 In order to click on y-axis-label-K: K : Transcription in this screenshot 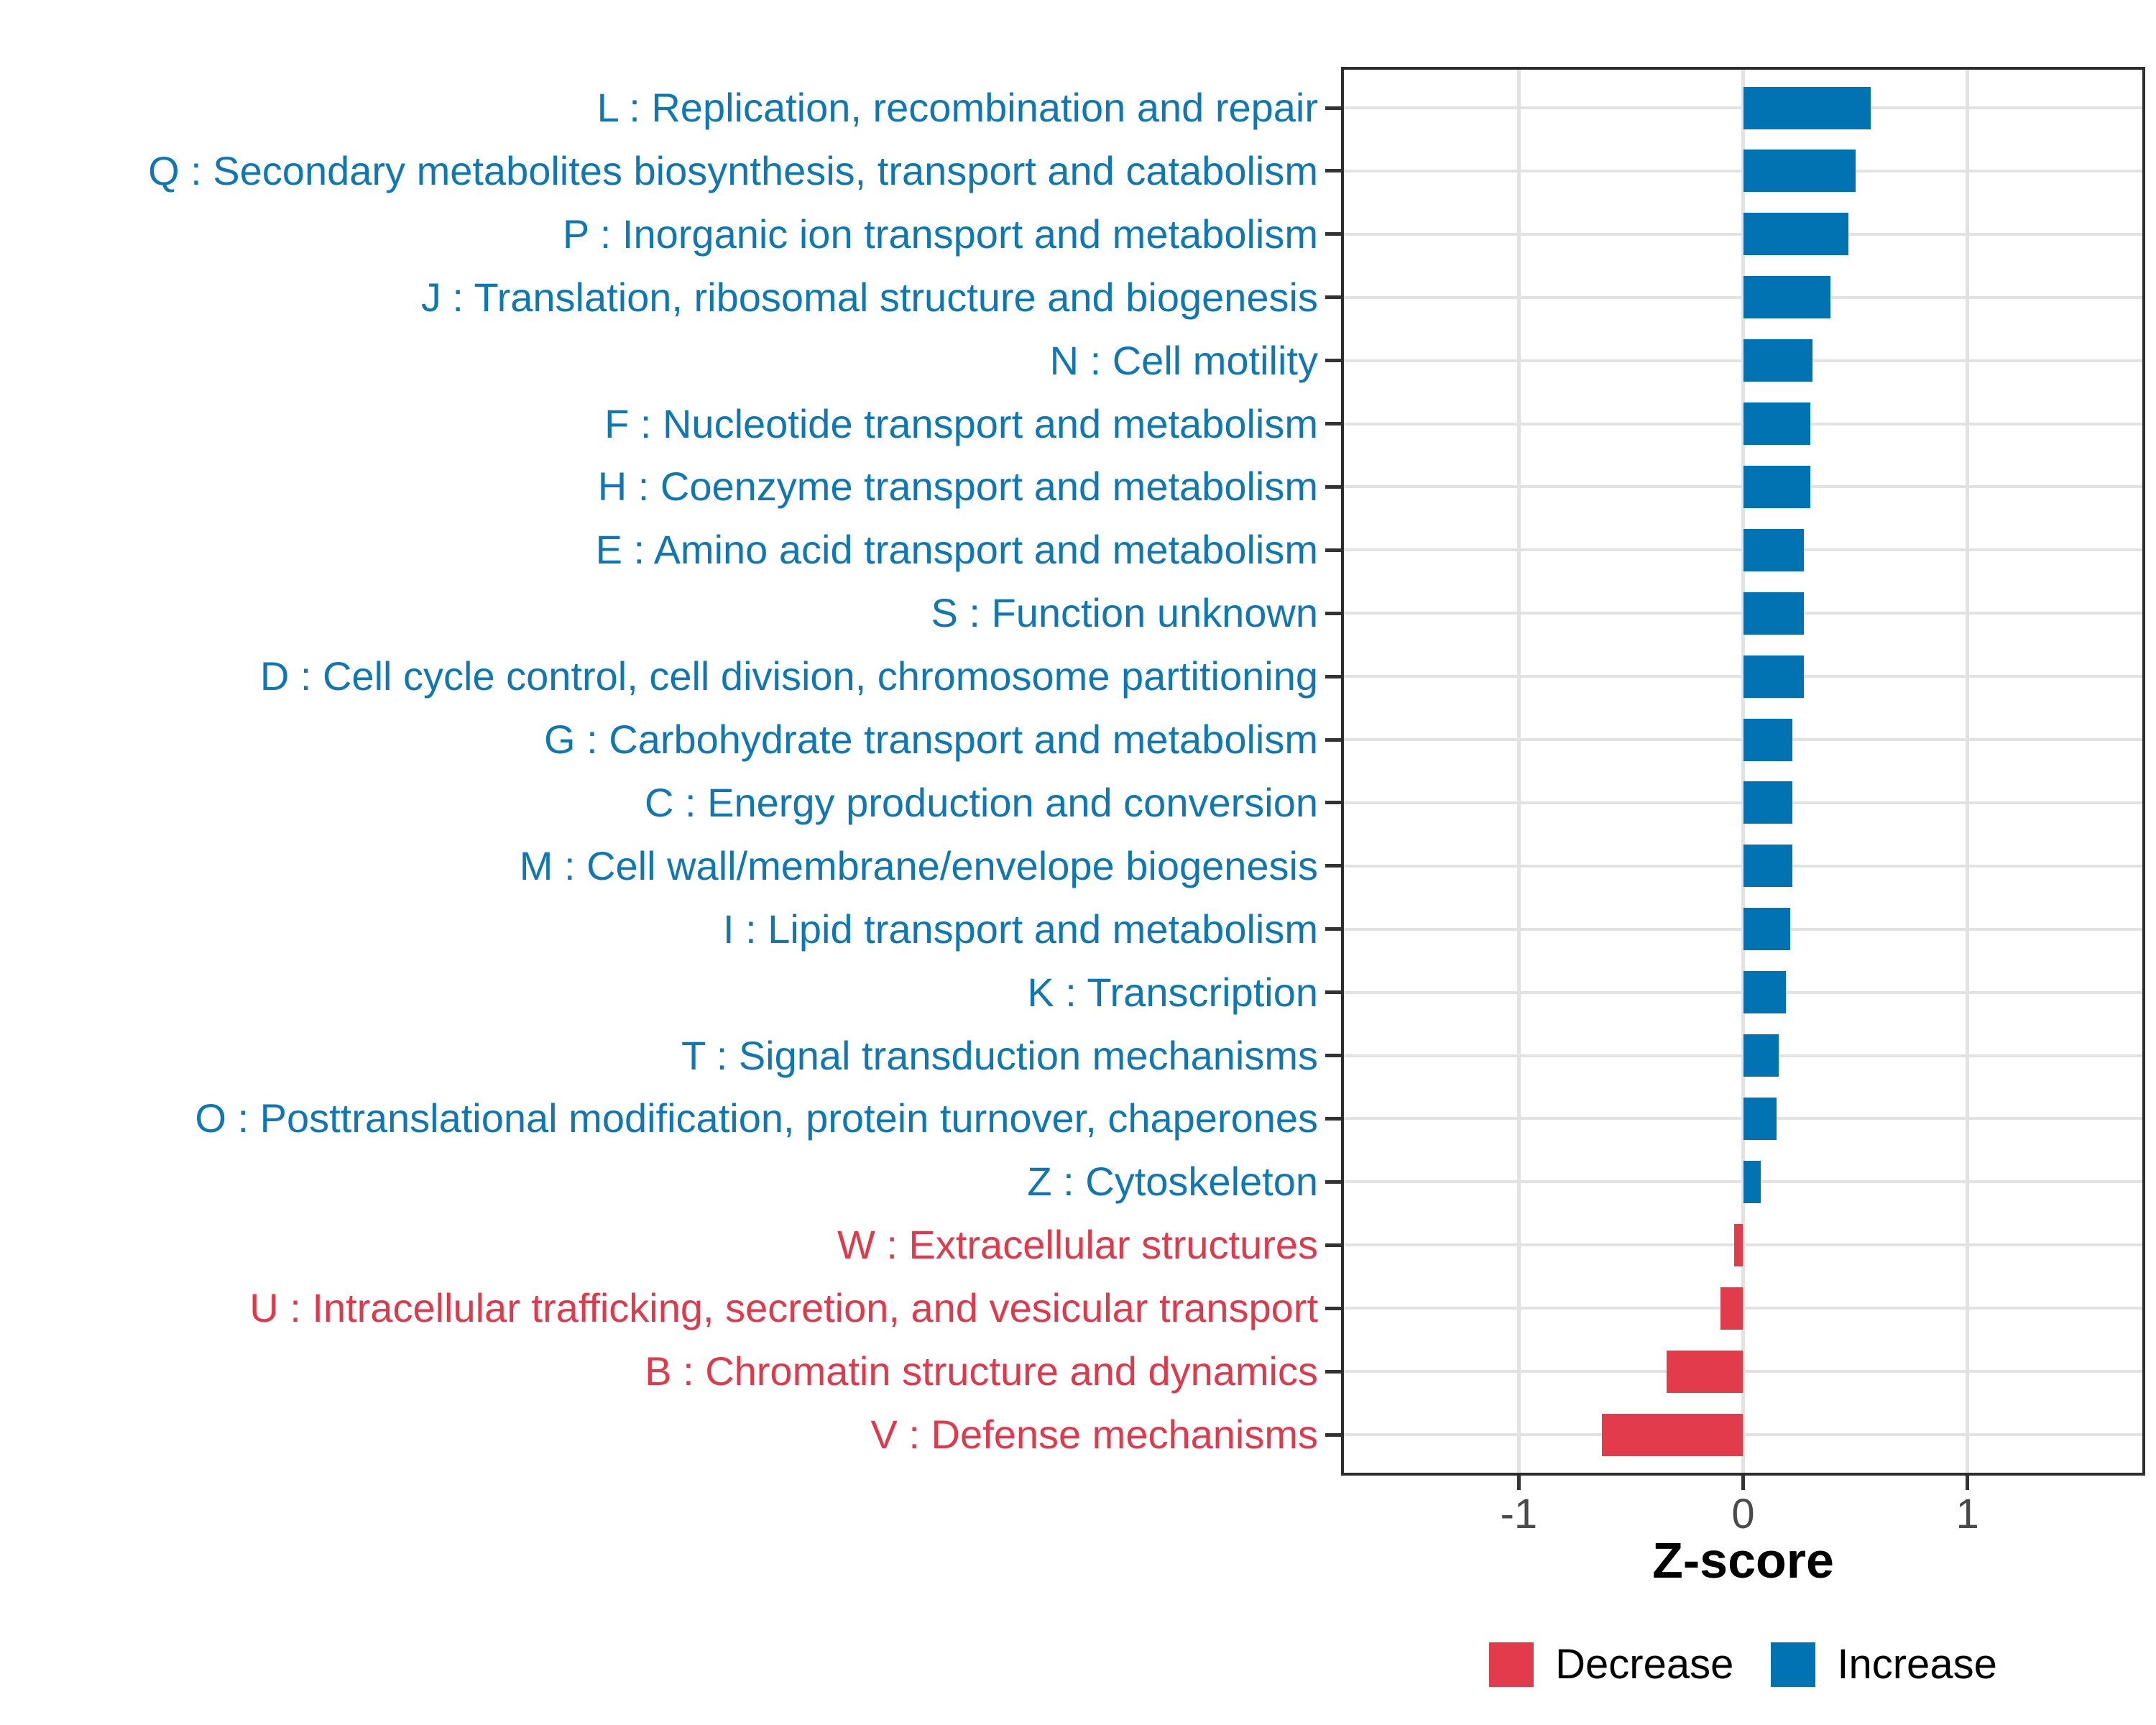, I will do `click(1172, 992)`.